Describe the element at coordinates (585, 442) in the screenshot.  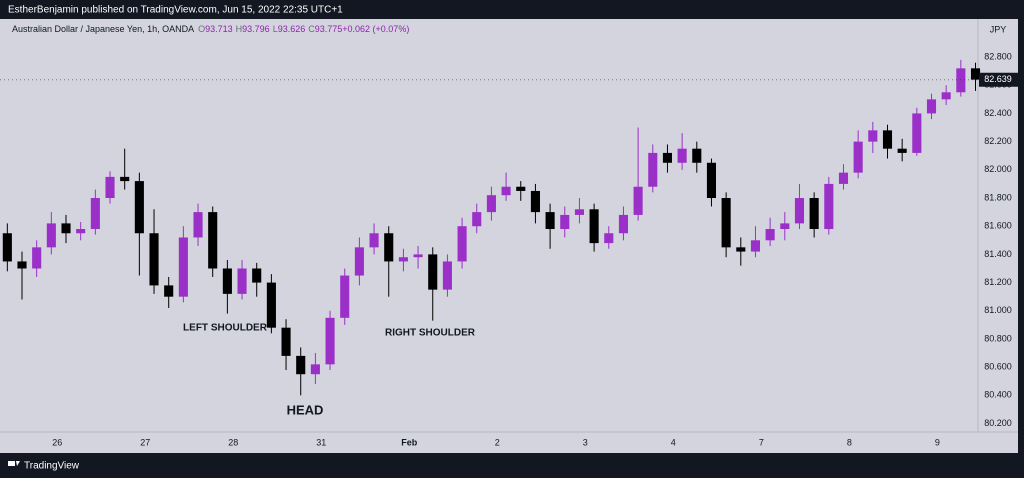
I see `x-tick-label: 3` at that location.